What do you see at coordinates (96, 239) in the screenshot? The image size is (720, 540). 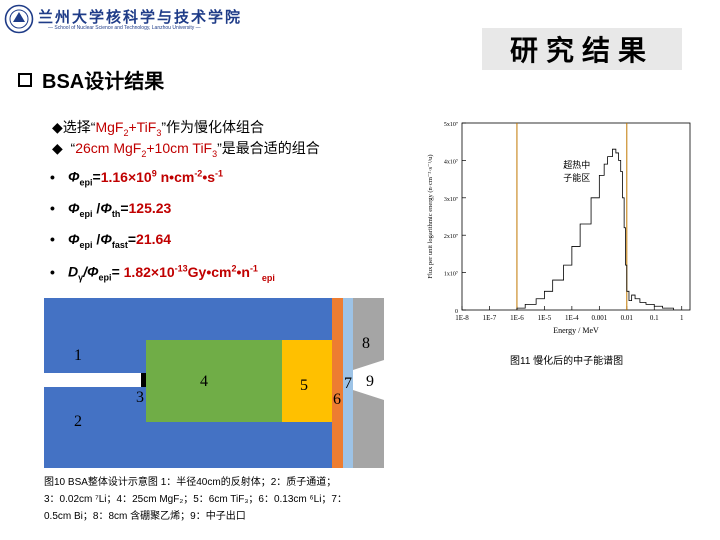 I see `text-frag: /` at bounding box center [96, 239].